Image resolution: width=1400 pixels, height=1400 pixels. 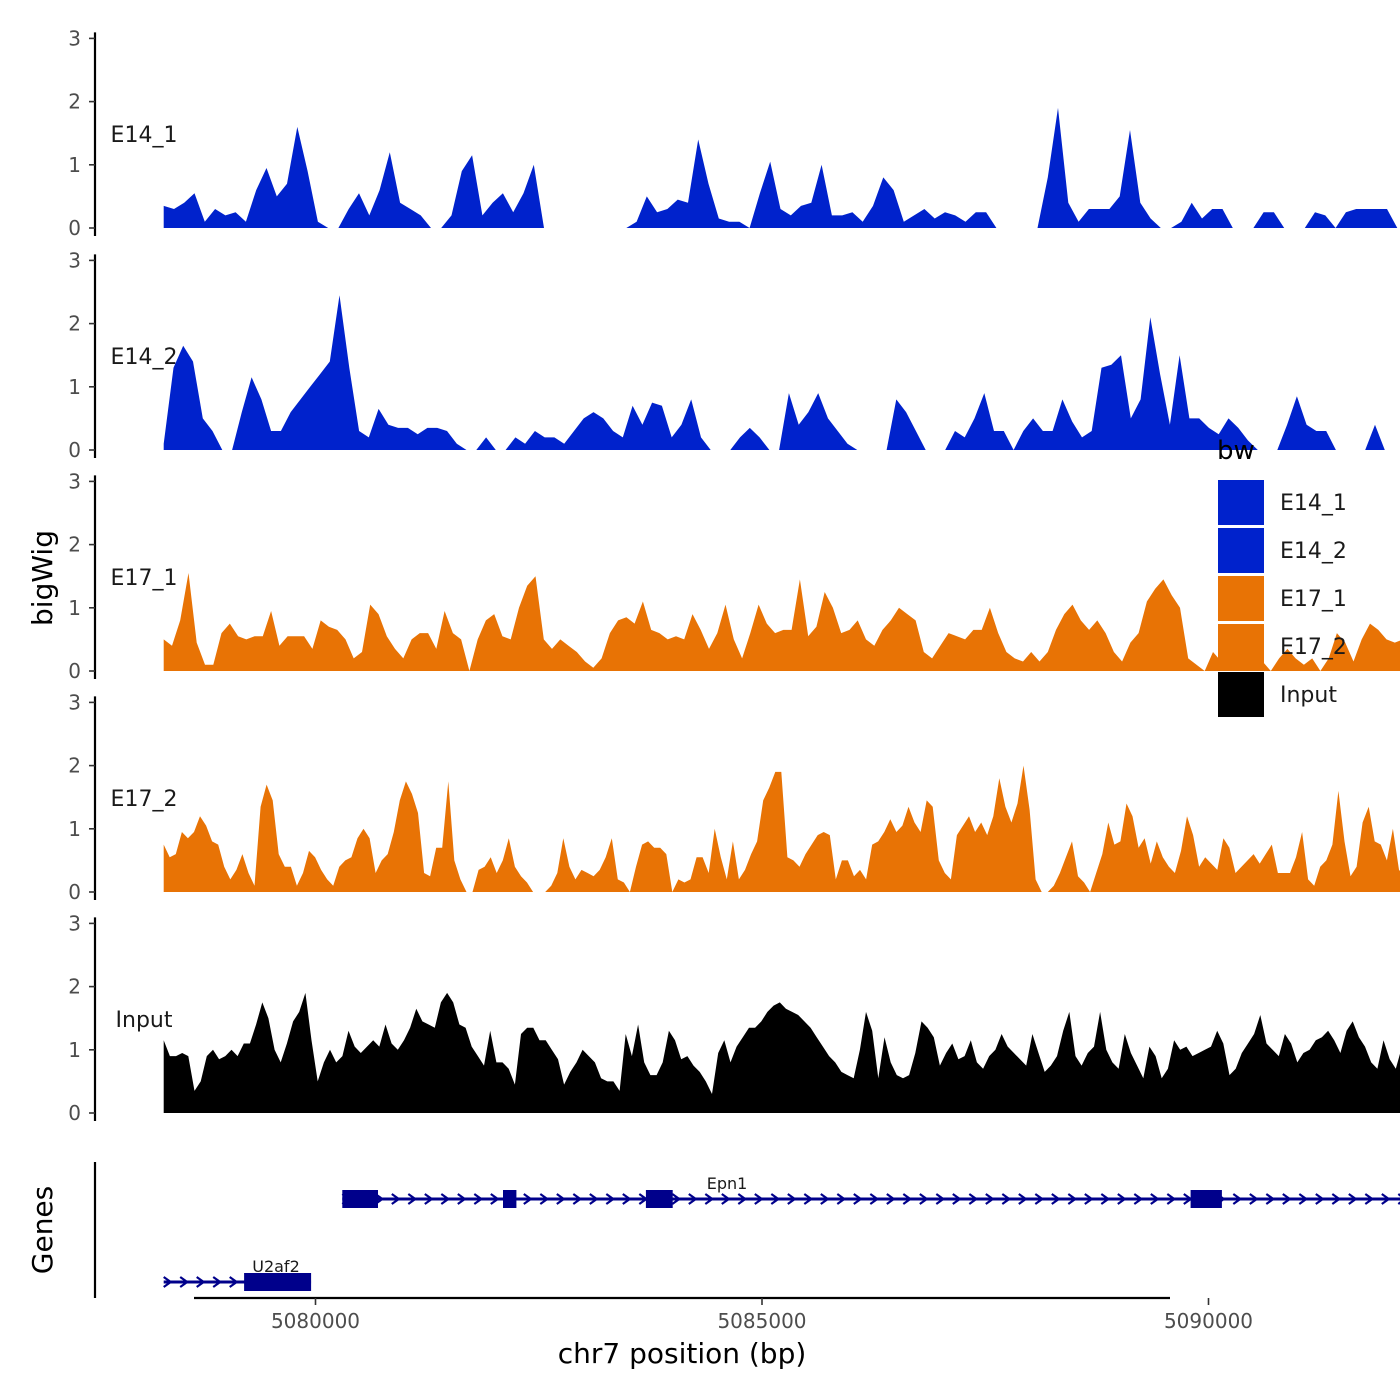 I want to click on legend-label: E14_2, so click(x=1313, y=551).